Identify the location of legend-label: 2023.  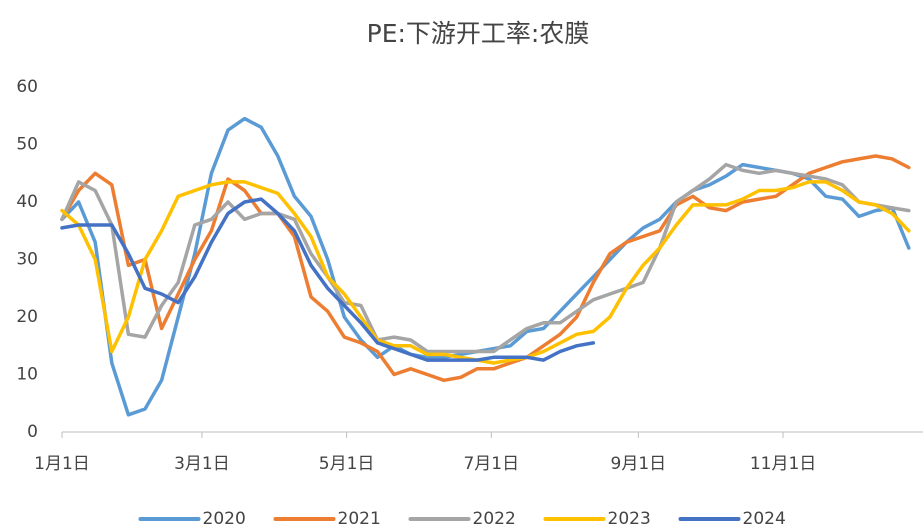
(629, 519).